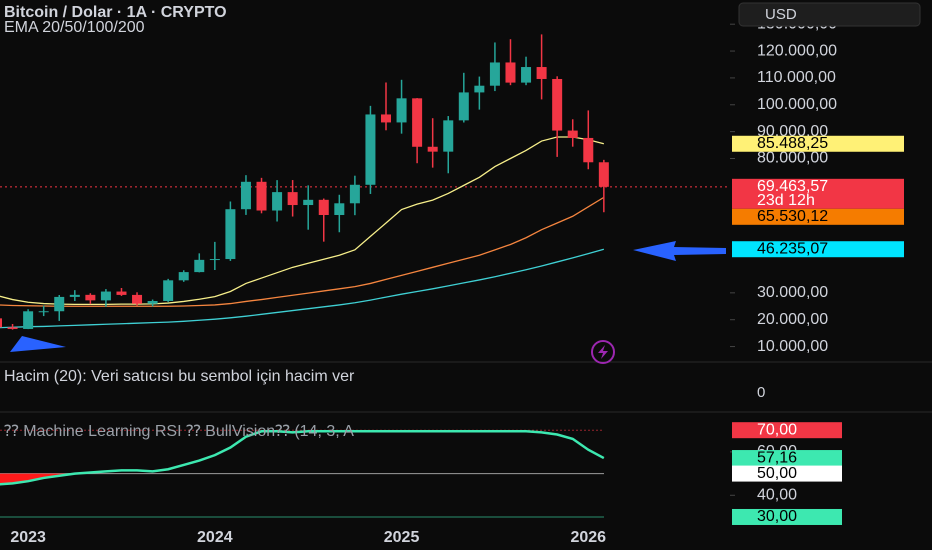 This screenshot has width=932, height=550. I want to click on y-tick-label: 40,00, so click(777, 495).